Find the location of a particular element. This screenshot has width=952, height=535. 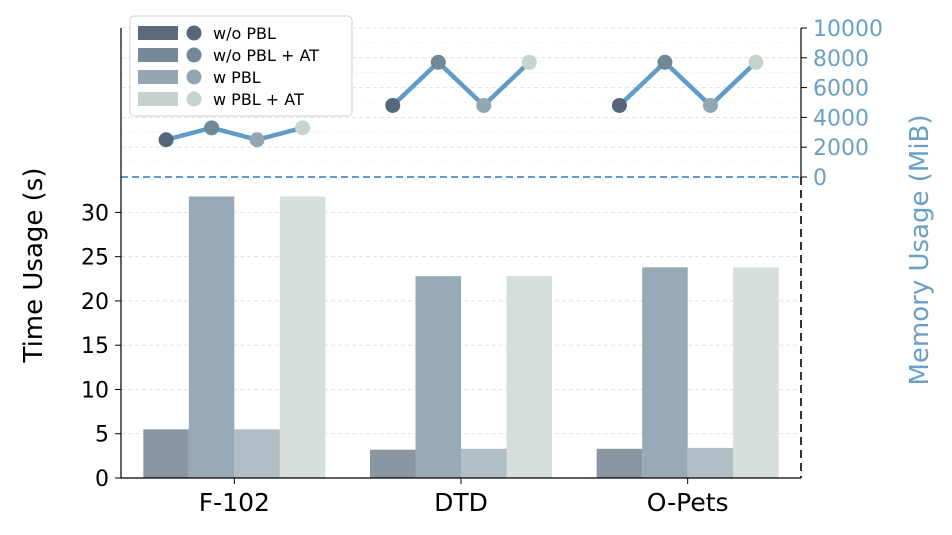

x-tick-label: DTD is located at coordinates (461, 502).